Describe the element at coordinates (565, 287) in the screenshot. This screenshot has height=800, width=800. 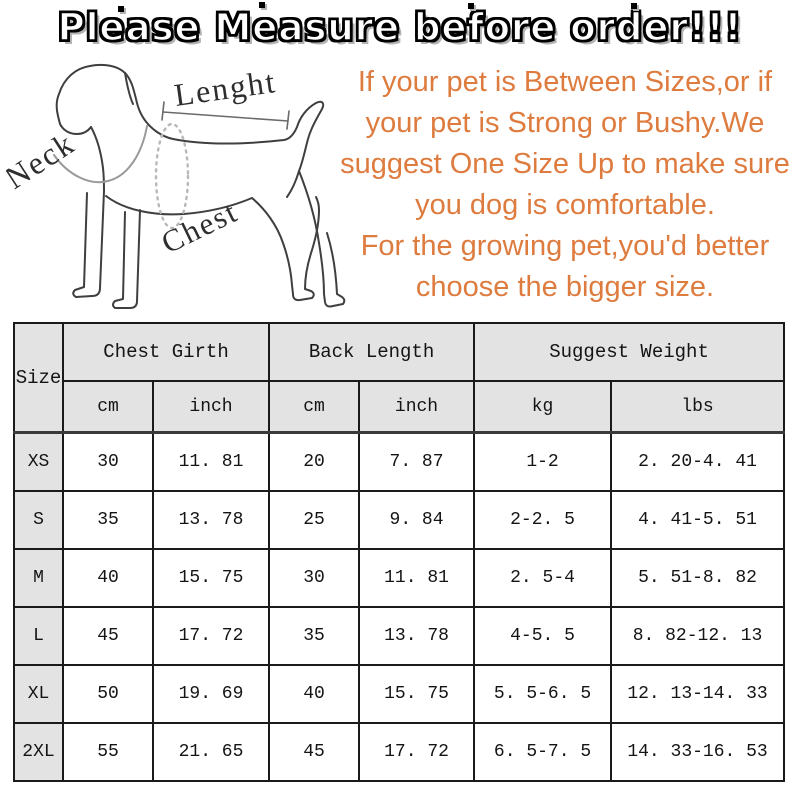
I see `advice-line: choose the bigger size.` at that location.